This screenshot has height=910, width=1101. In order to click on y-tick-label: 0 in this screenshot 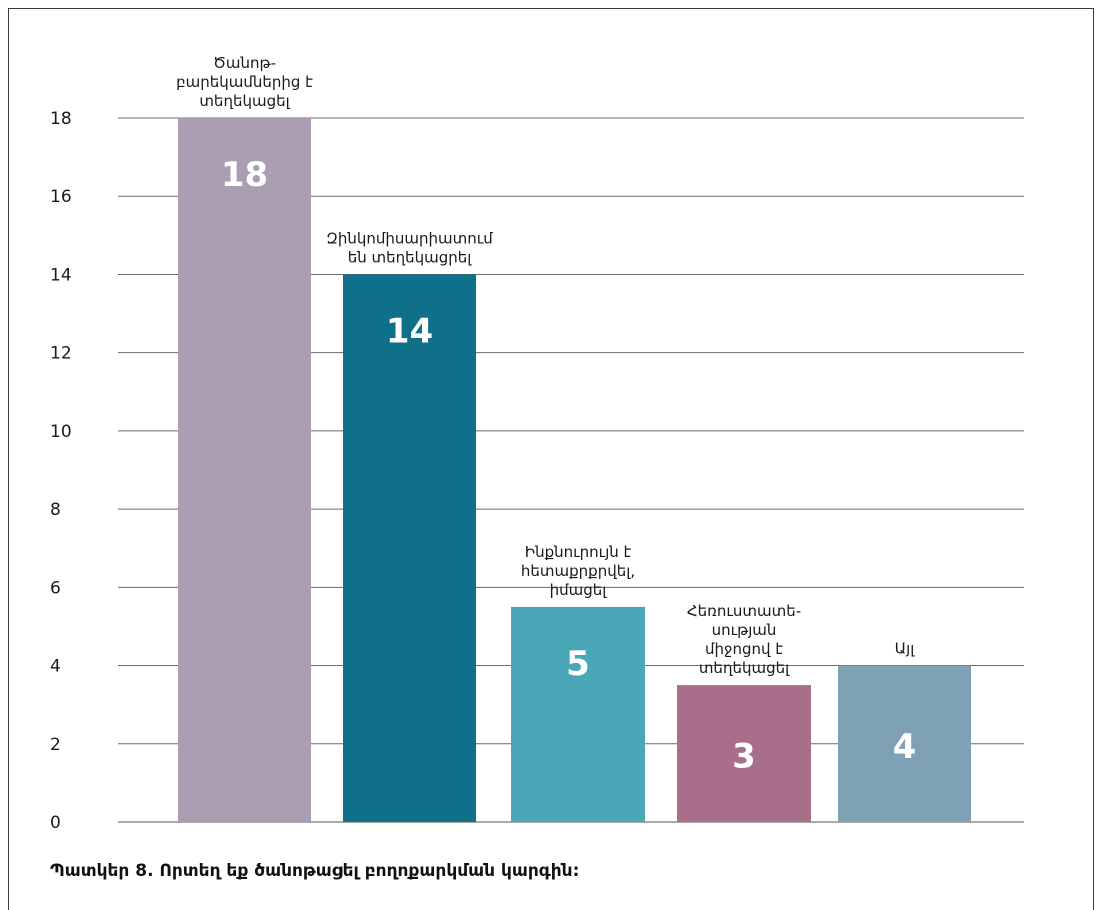, I will do `click(55, 823)`.